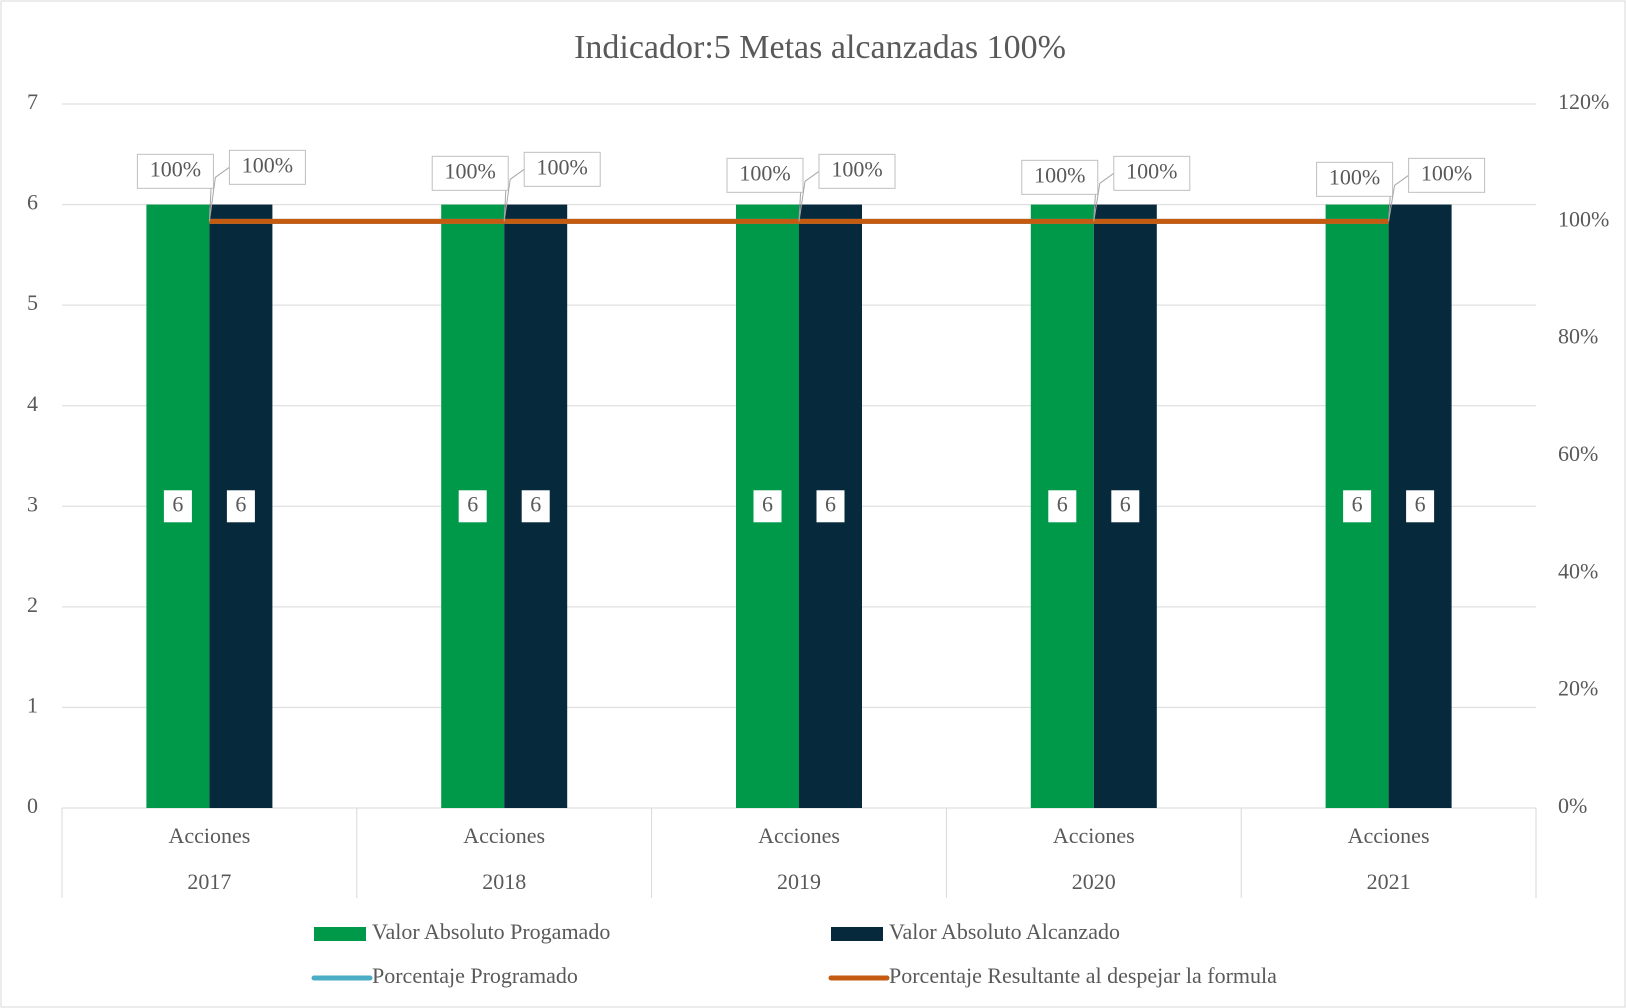  What do you see at coordinates (1578, 570) in the screenshot?
I see `y2-tick-label: 40%` at bounding box center [1578, 570].